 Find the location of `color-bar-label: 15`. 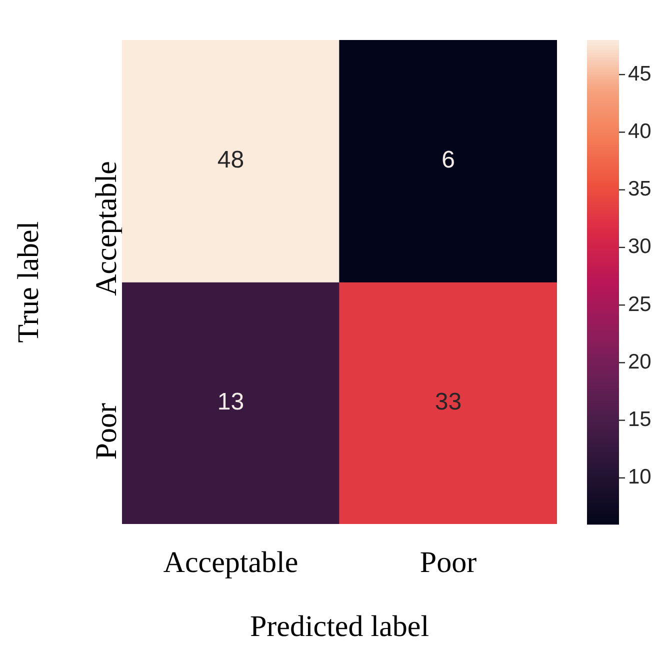

color-bar-label: 15 is located at coordinates (640, 420).